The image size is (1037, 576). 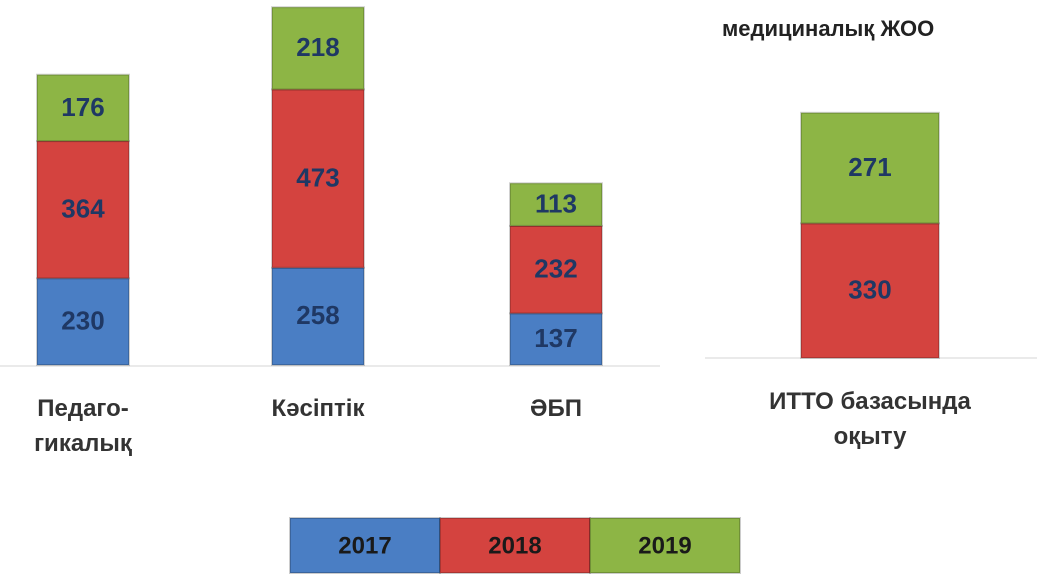 What do you see at coordinates (870, 419) in the screenshot?
I see `category-label: ИТТО базасында оқыту` at bounding box center [870, 419].